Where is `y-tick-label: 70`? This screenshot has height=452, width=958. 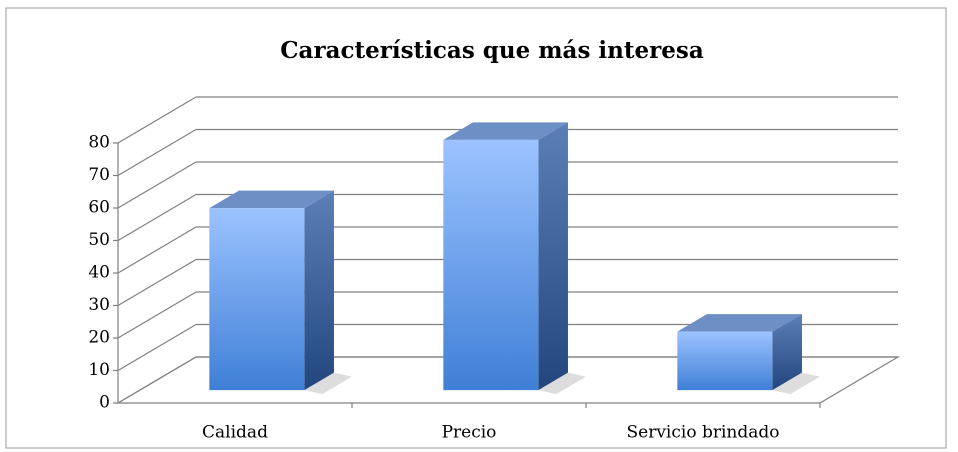
y-tick-label: 70 is located at coordinates (99, 175).